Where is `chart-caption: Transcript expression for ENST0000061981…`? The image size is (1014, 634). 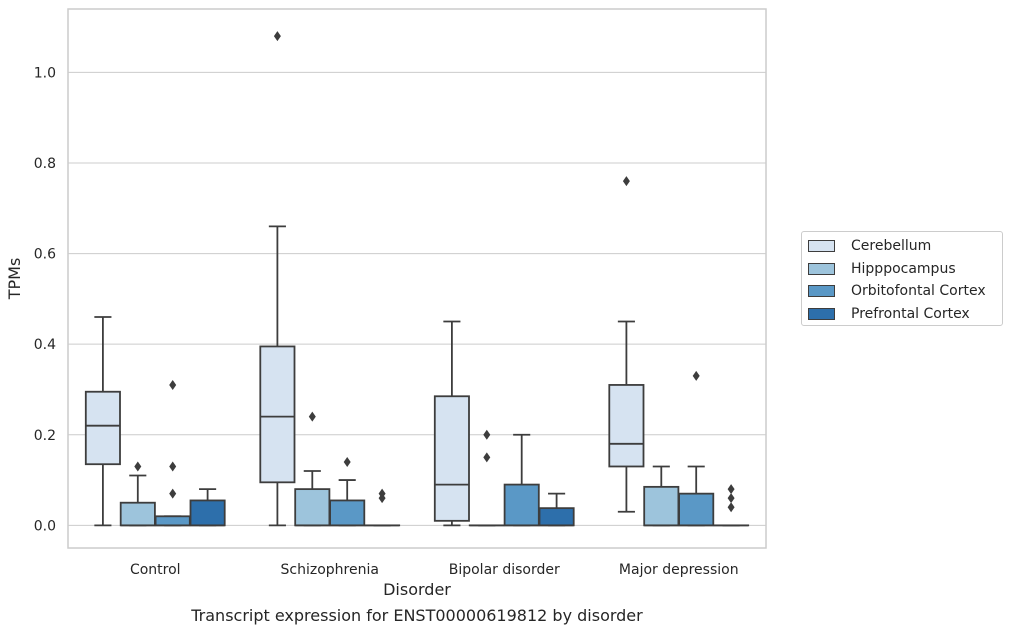 chart-caption: Transcript expression for ENST0000061981… is located at coordinates (417, 615).